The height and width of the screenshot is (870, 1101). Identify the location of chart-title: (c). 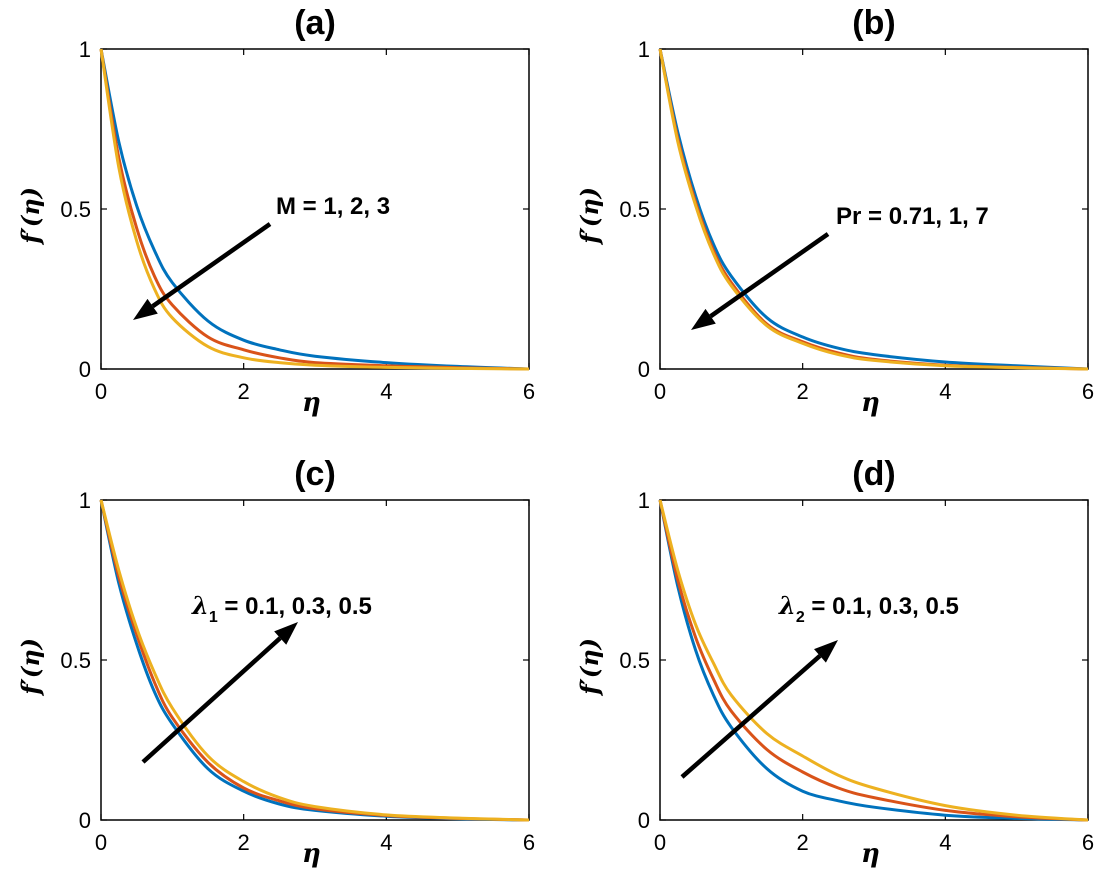
(315, 474).